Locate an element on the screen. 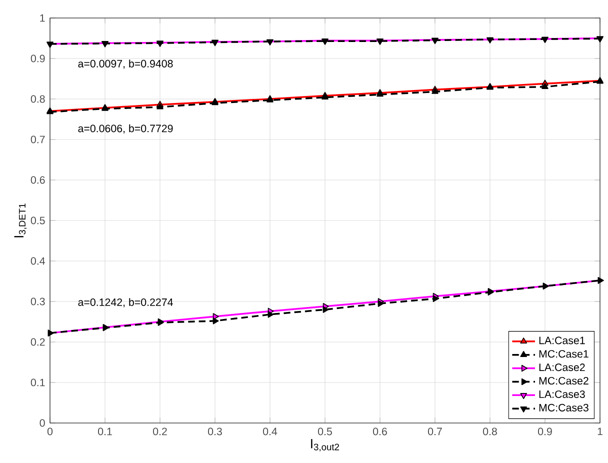 The height and width of the screenshot is (463, 608). y-tick-label: 0.3 is located at coordinates (37, 302).